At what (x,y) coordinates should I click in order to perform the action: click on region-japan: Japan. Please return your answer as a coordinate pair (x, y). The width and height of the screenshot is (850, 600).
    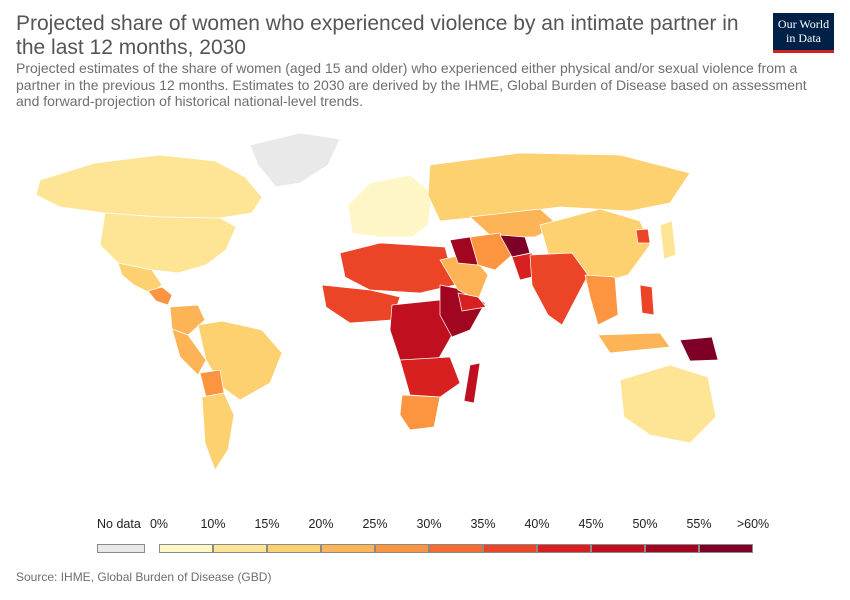
    Looking at the image, I should click on (668, 240).